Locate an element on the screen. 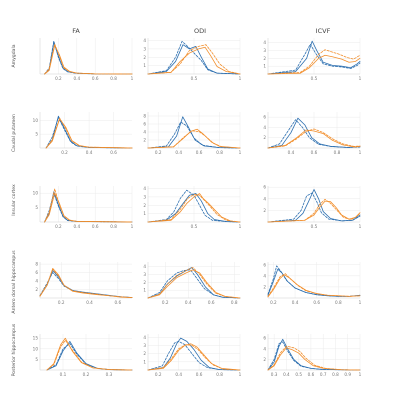 This screenshot has height=400, width=400. panel-antero-dorsal-hippocampus-odi: 0.2 0.4 0.6 0.8 1 2 3 4 is located at coordinates (192, 283).